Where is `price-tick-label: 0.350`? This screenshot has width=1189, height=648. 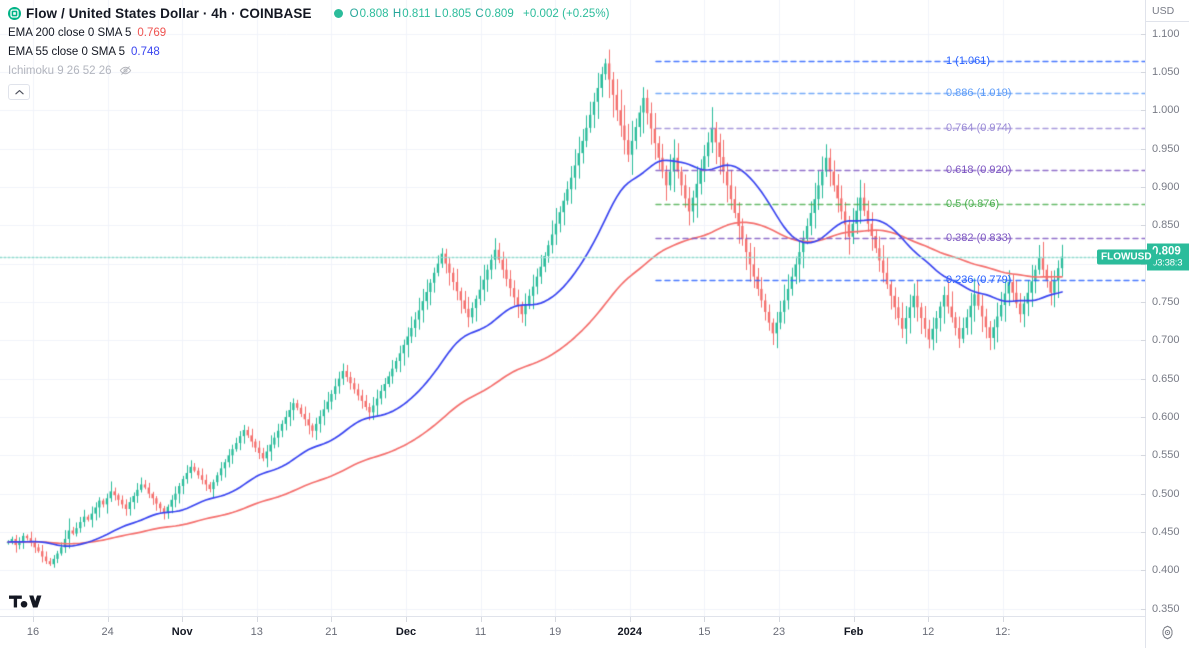
price-tick-label: 0.350 is located at coordinates (1166, 608).